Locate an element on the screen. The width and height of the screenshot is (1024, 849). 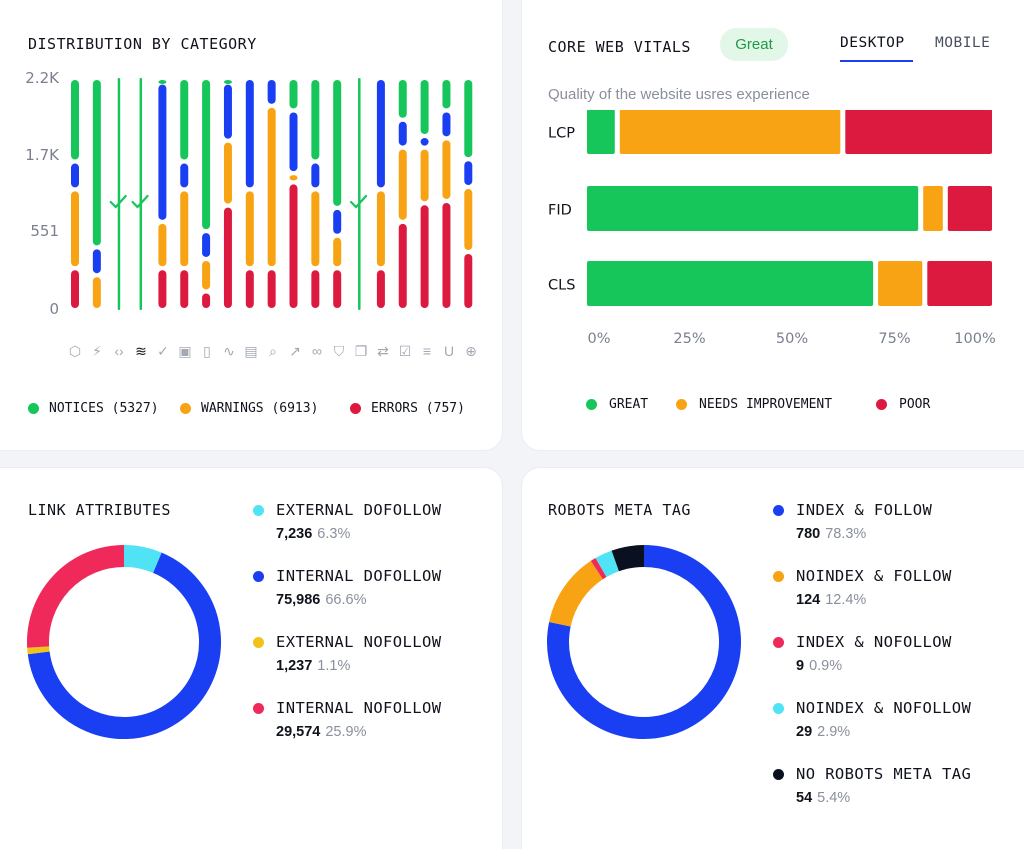
x-tick-label: 100% is located at coordinates (974, 339).